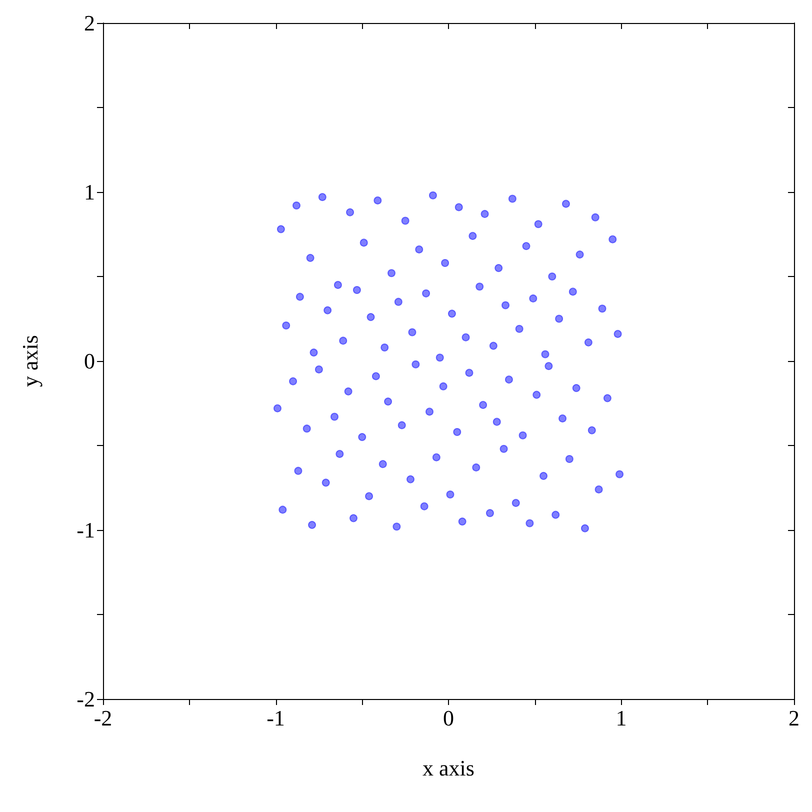  Describe the element at coordinates (621, 718) in the screenshot. I see `x-tick-label: 1` at that location.